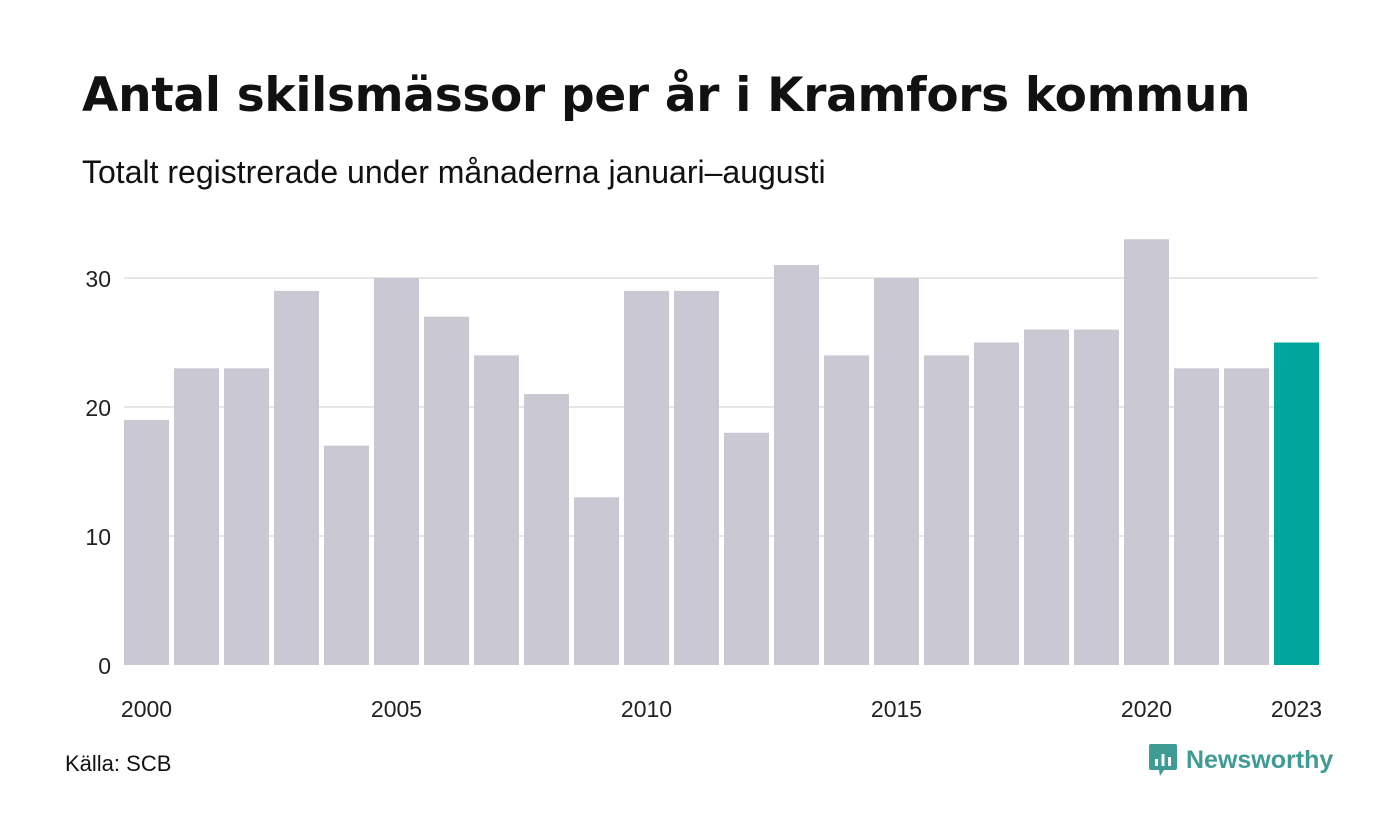  Describe the element at coordinates (196, 516) in the screenshot. I see `bar-2001` at that location.